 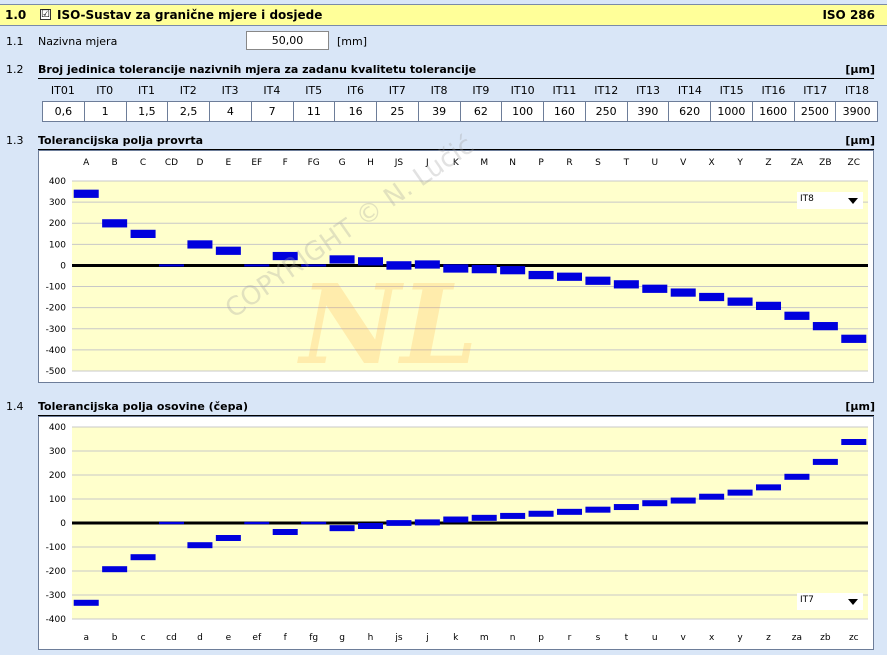 I want to click on grade-header: IT12, so click(x=606, y=90).